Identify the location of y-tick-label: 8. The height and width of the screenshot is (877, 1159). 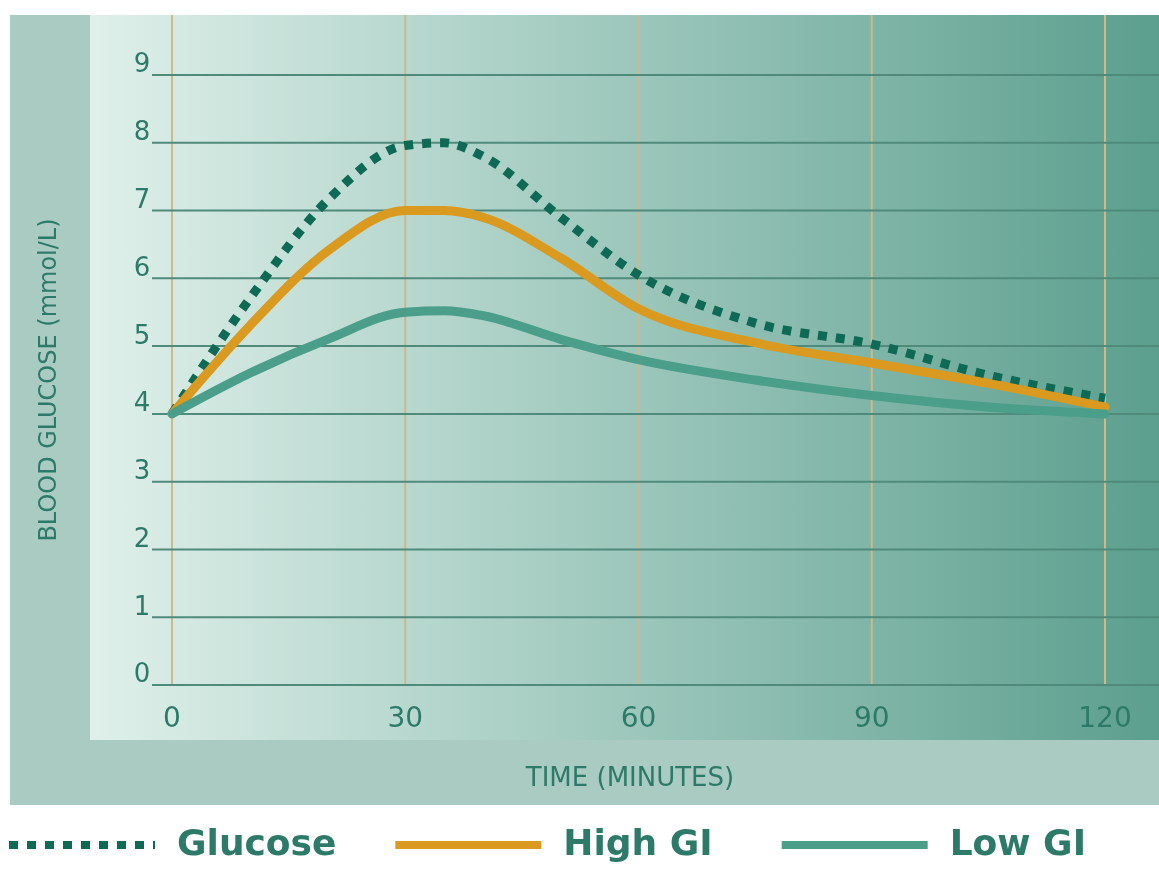
(142, 131).